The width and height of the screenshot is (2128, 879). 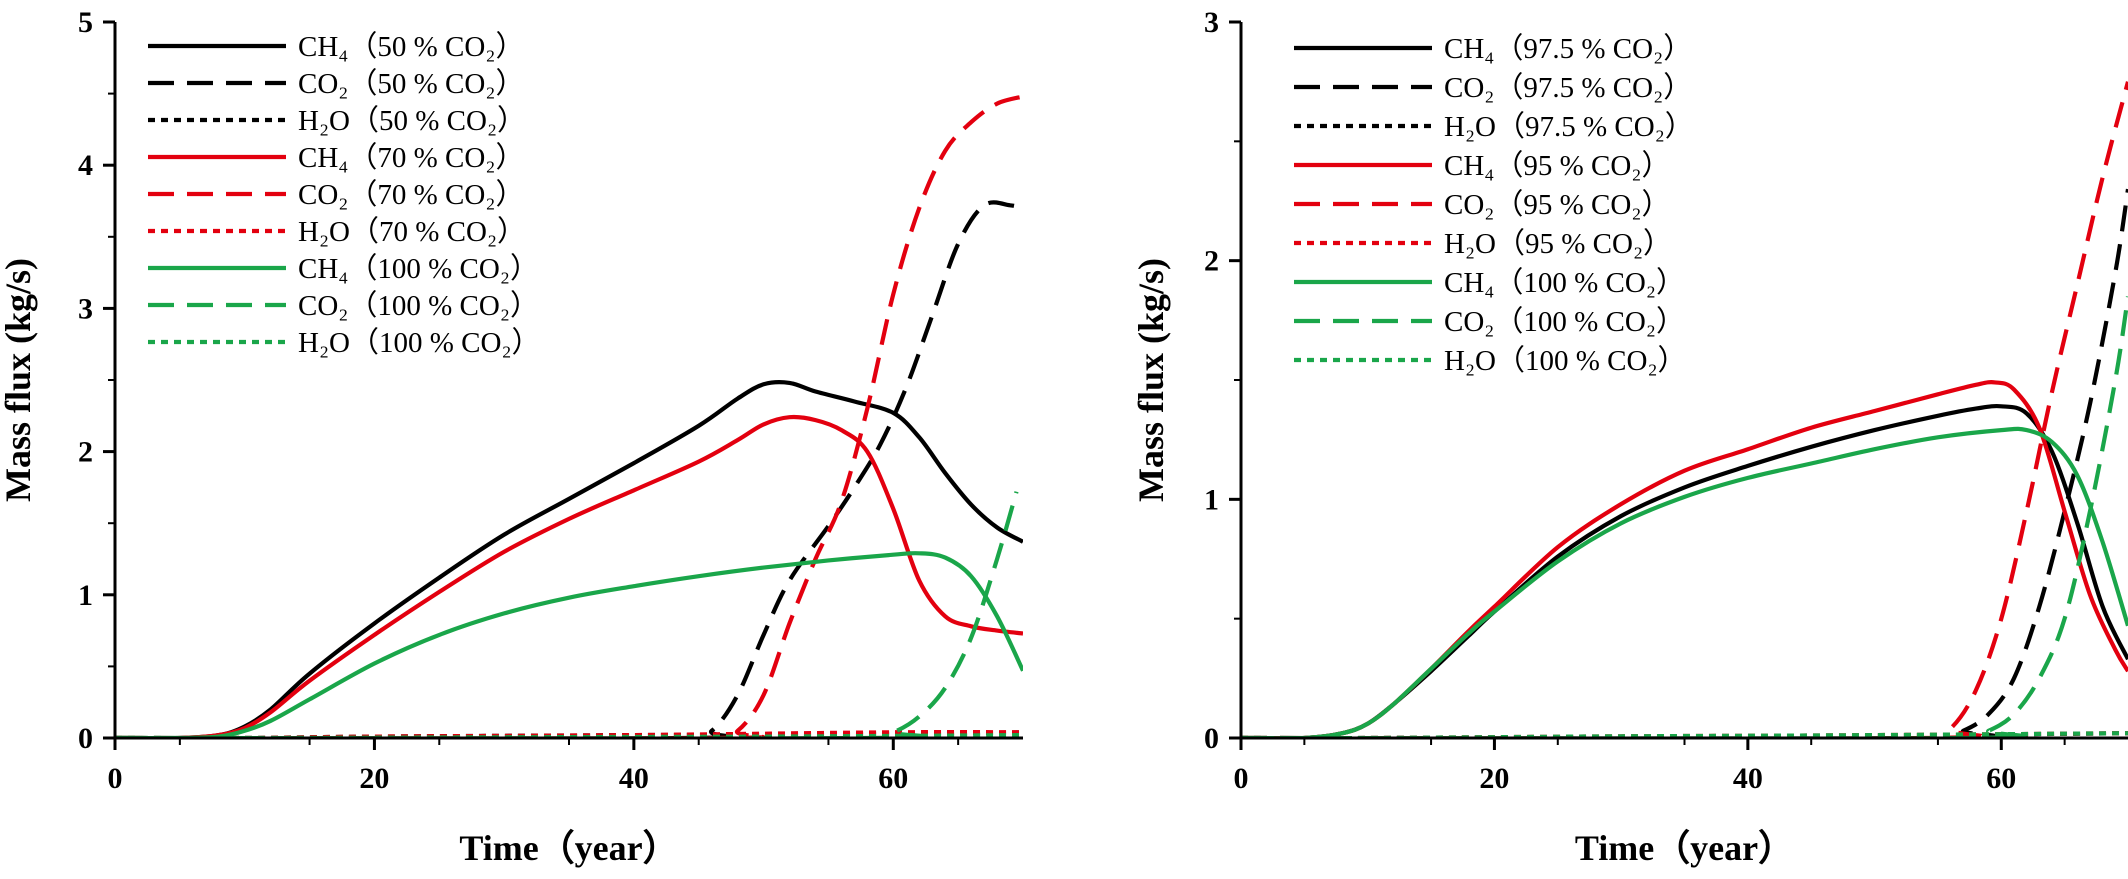 I want to click on legend-label-6: H₂O（95 % CO₂）, so click(x=1558, y=244).